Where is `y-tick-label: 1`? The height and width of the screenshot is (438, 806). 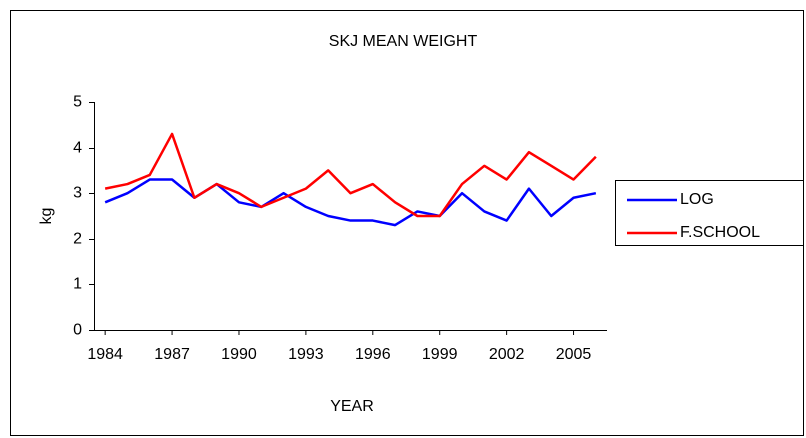
y-tick-label: 1 is located at coordinates (77, 284).